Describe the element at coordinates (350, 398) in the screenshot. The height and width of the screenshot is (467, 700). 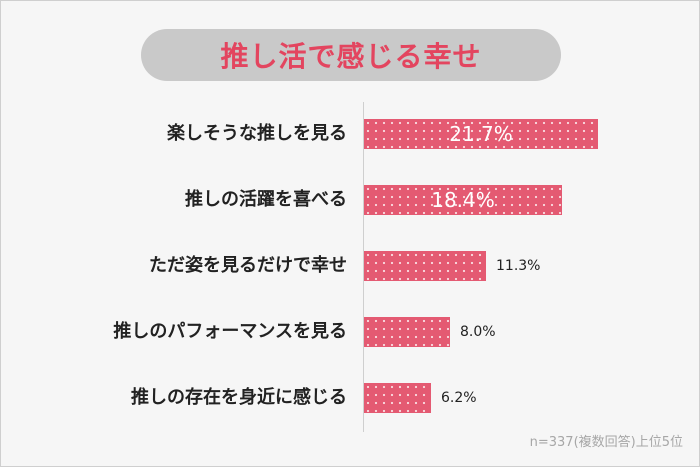
I see `bar-row: 推しの存在を身近に感じる 6.2%` at that location.